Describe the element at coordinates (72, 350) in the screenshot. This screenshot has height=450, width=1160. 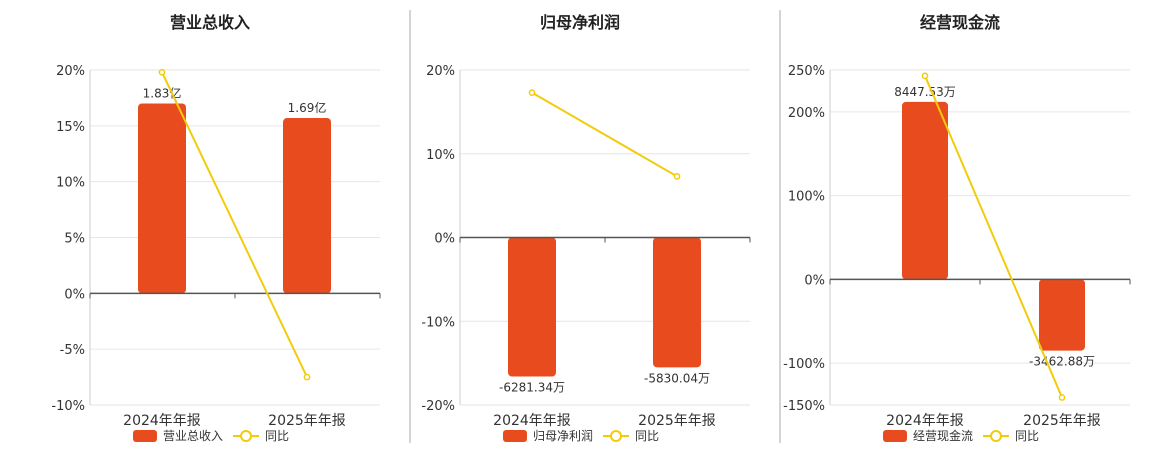
I see `y-tick-label: -5%` at that location.